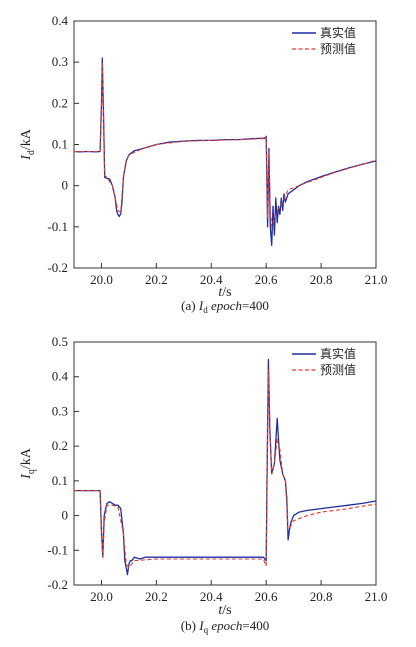 The width and height of the screenshot is (416, 647). What do you see at coordinates (60, 341) in the screenshot?
I see `y-tick-label: 0.5` at bounding box center [60, 341].